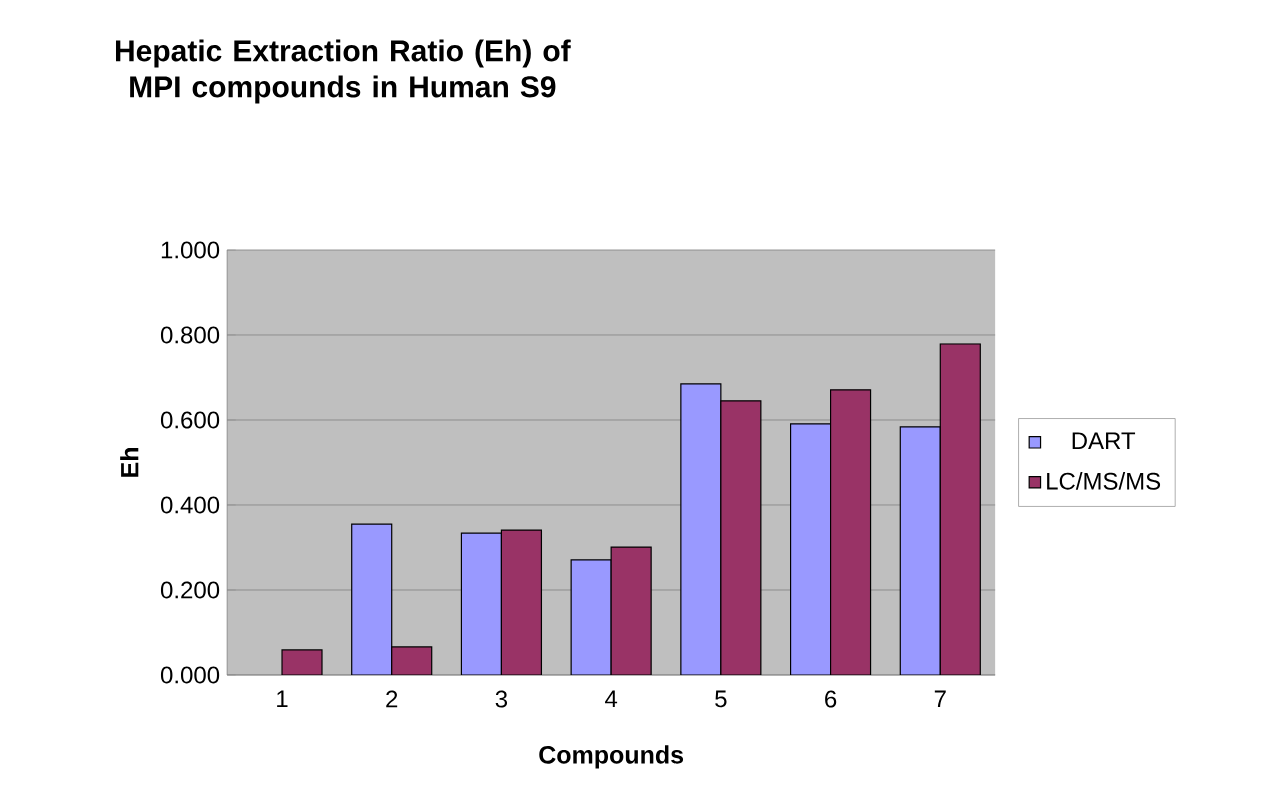 The width and height of the screenshot is (1276, 812). Describe the element at coordinates (721, 699) in the screenshot. I see `x-tick-label: 5` at that location.